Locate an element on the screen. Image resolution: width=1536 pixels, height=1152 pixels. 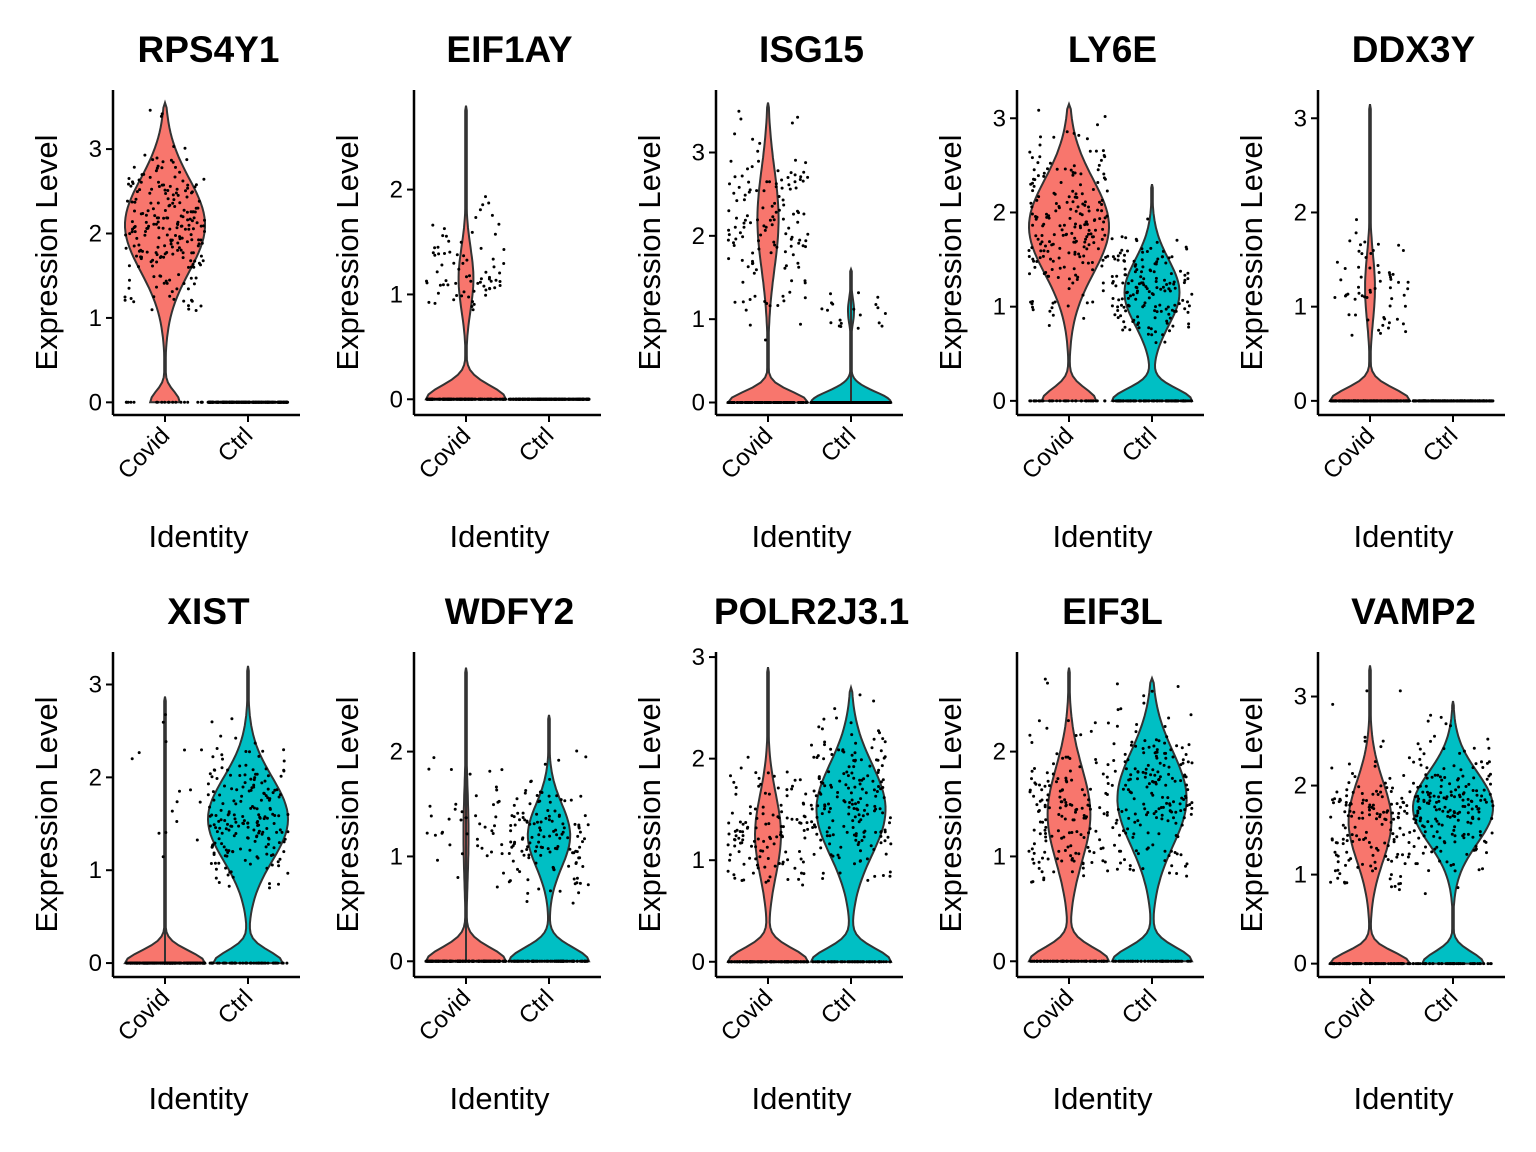
x-tick-label: Covid is located at coordinates (144, 1015).